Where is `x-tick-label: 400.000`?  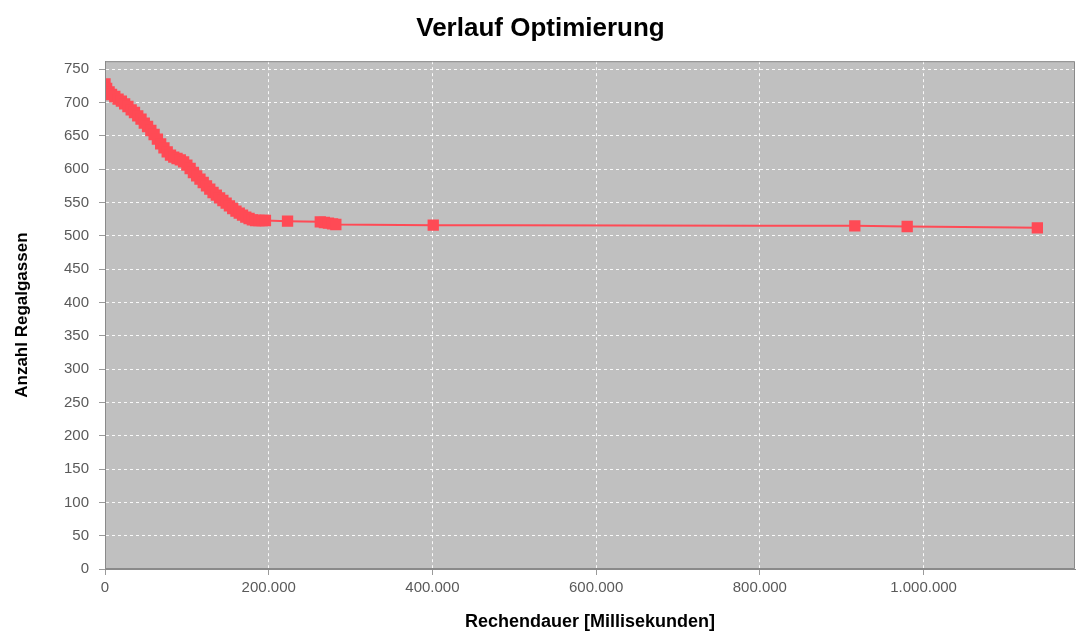 x-tick-label: 400.000 is located at coordinates (432, 587).